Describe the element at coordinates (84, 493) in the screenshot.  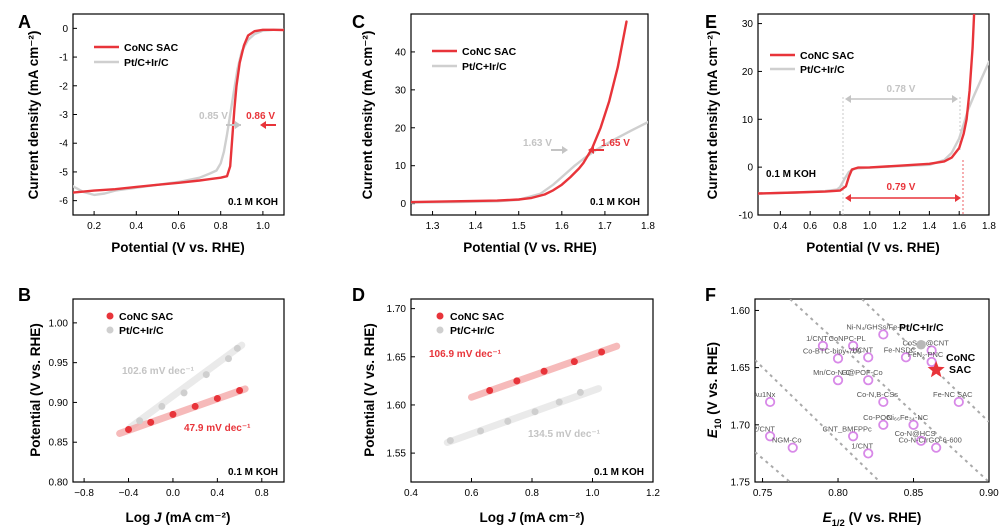
I see `x-tick-label: −0.8` at that location.